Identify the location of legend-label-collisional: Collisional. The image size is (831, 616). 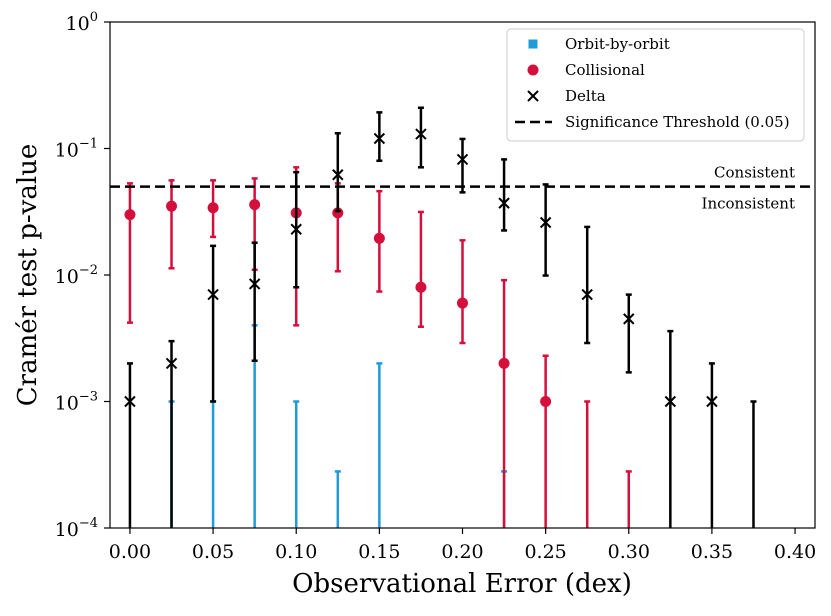
(605, 70).